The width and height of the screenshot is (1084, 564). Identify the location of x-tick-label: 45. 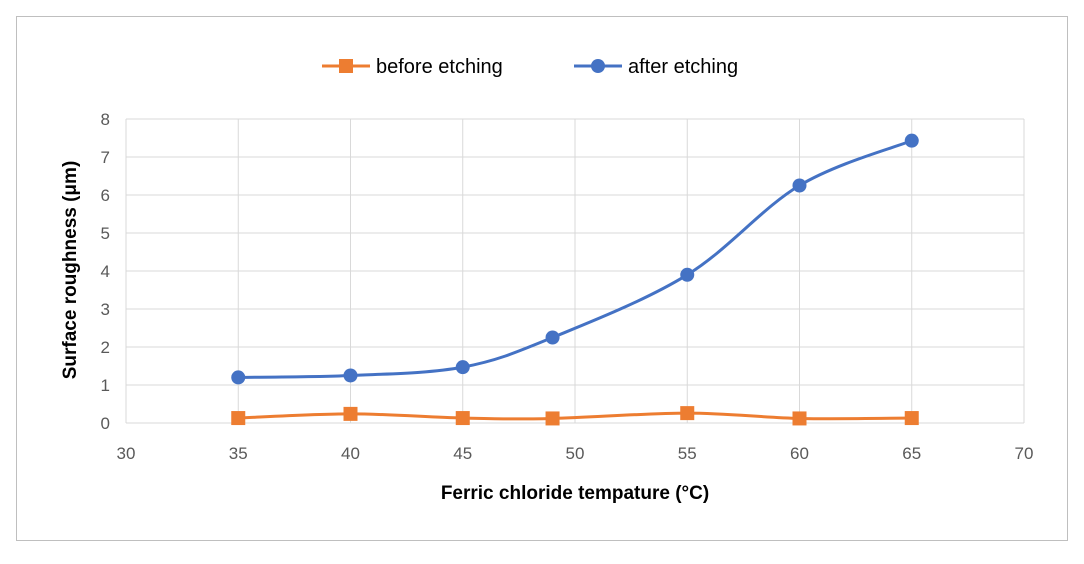
(462, 453).